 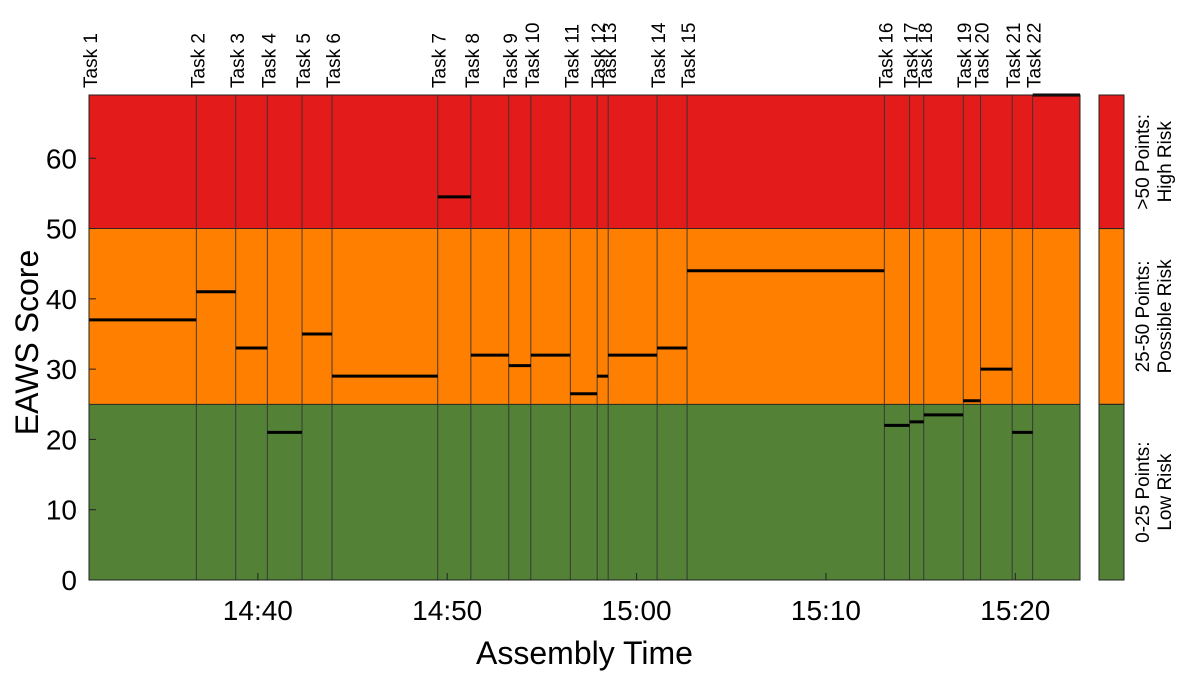 I want to click on y-axis-ticks: 0 10 20 30 40 50 60, so click(x=71, y=369).